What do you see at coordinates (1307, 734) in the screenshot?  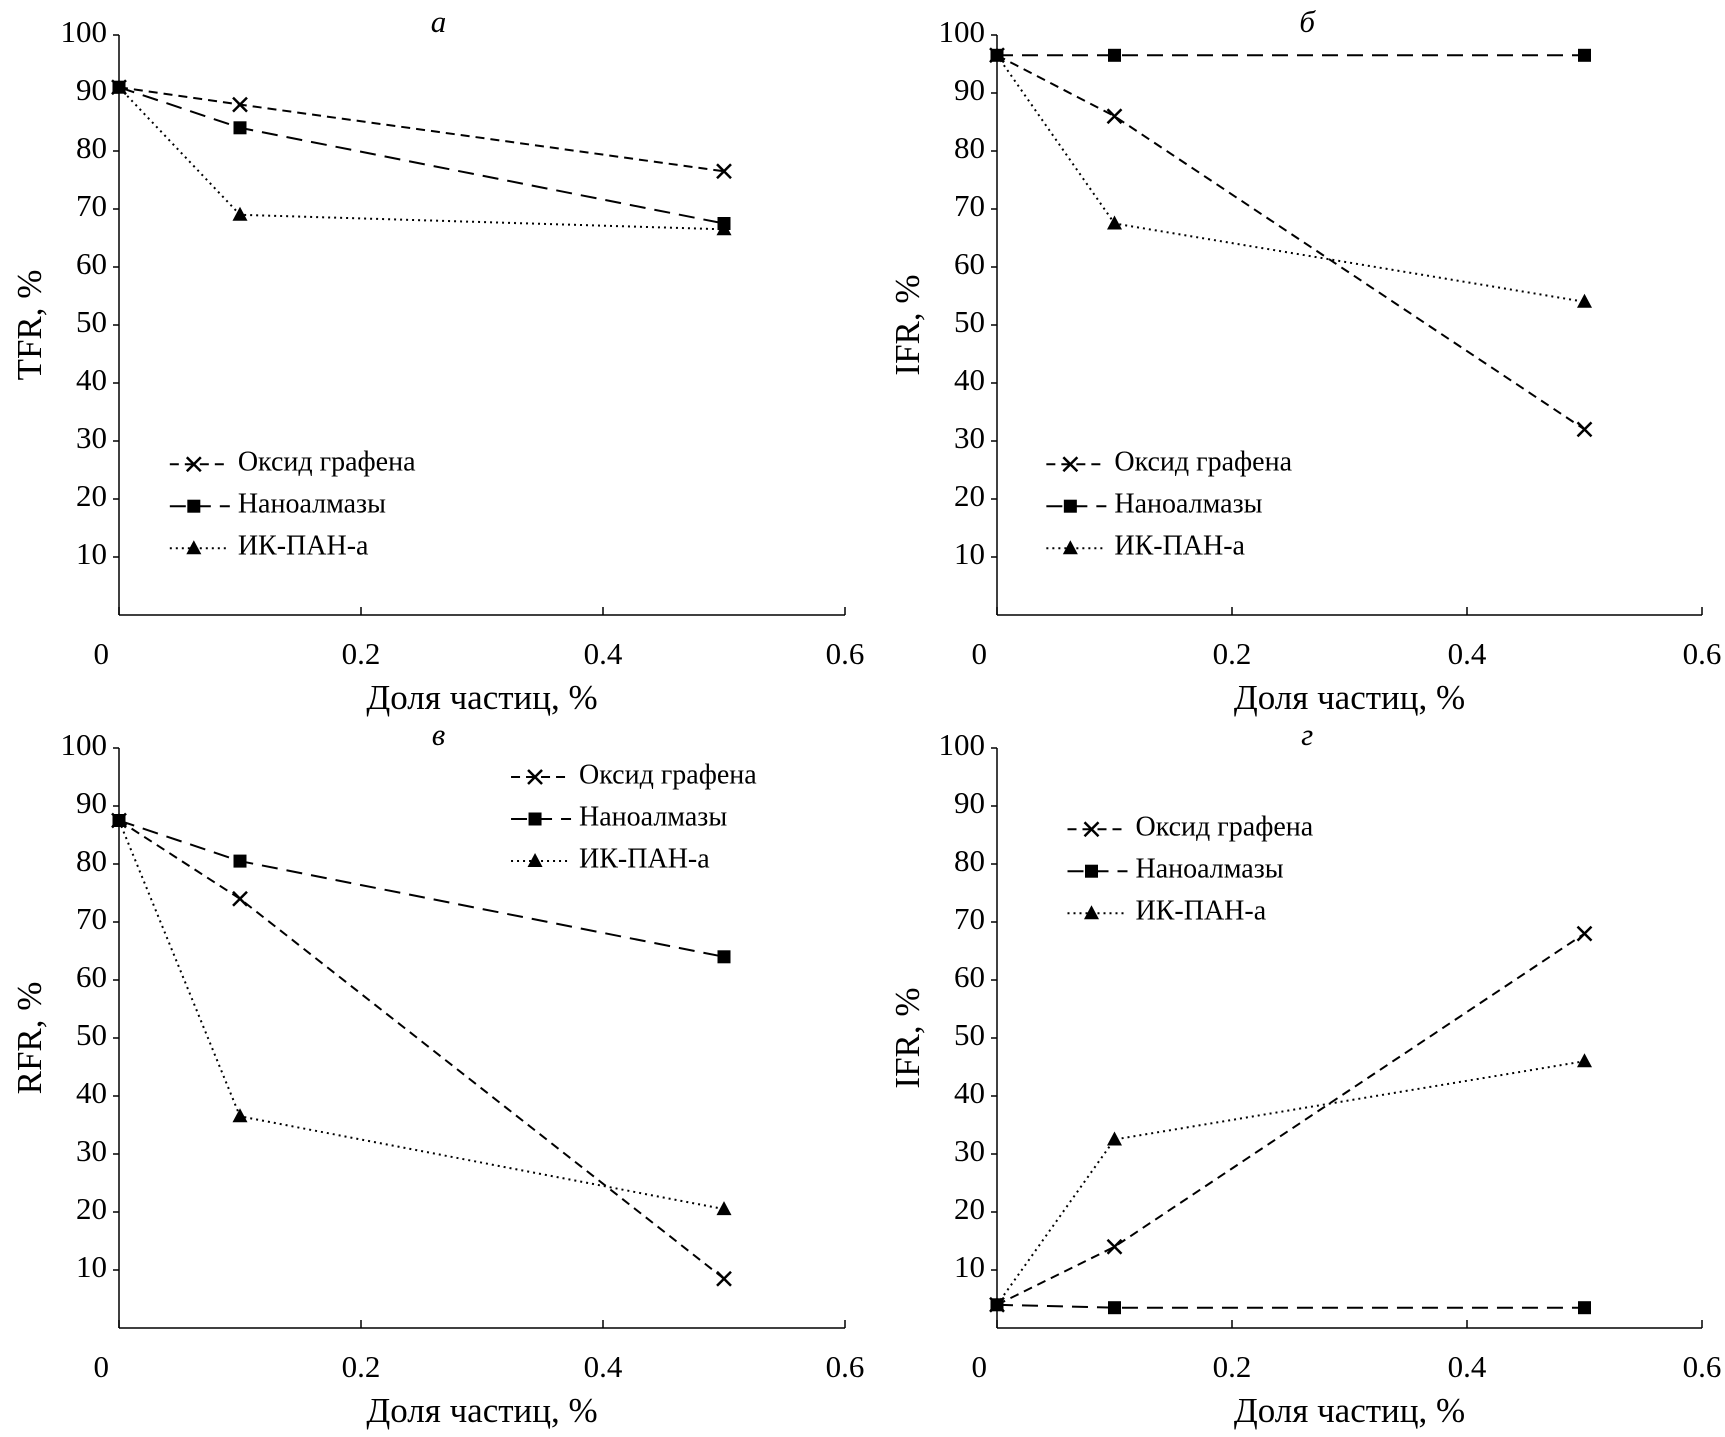 I see `chart-title: г` at bounding box center [1307, 734].